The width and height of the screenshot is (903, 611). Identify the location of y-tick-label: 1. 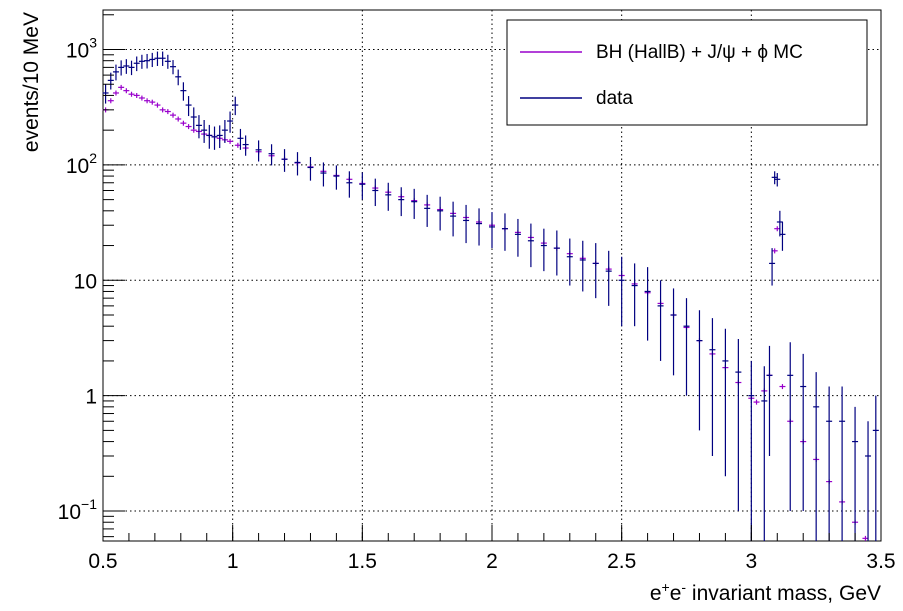
(91, 397).